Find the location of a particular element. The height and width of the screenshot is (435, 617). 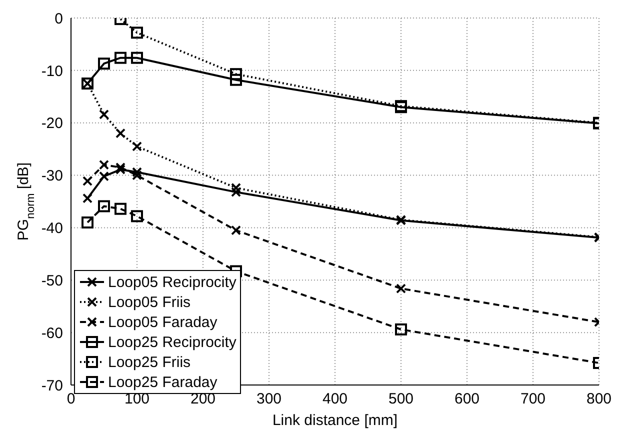

x-tick-label: 700 is located at coordinates (533, 399).